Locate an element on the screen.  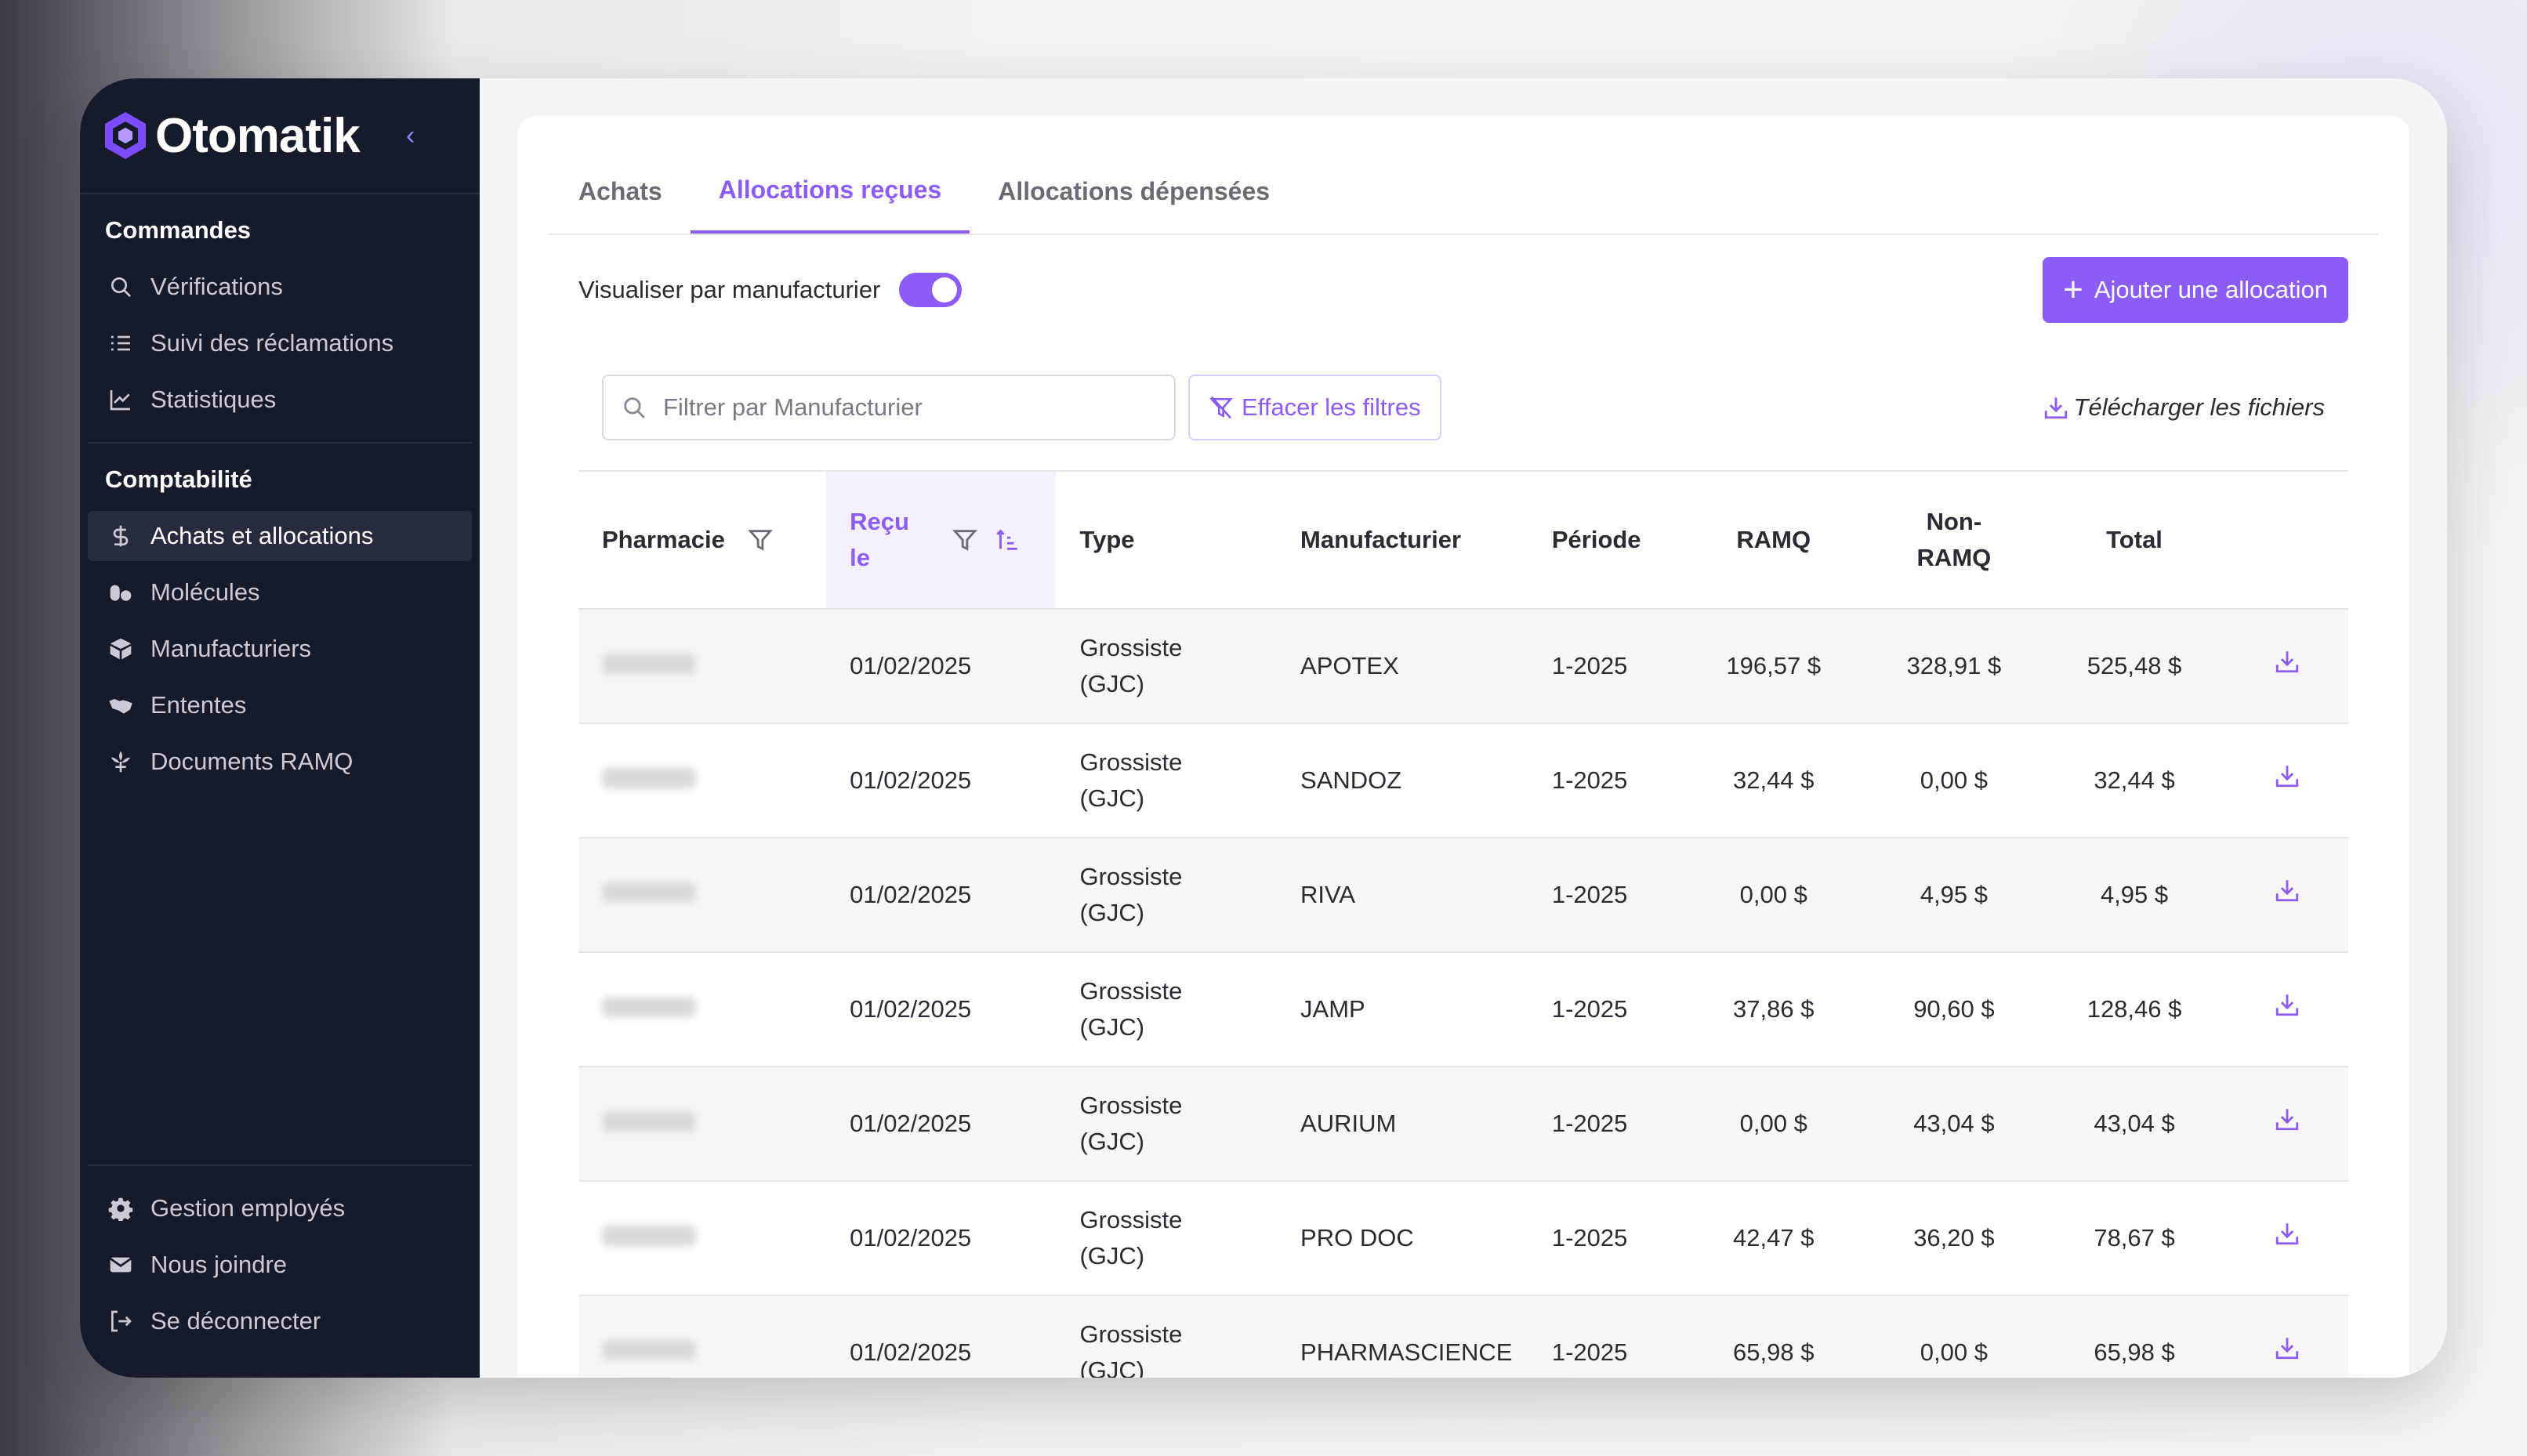
cell-ramq: 32,44 $ is located at coordinates (1773, 780).